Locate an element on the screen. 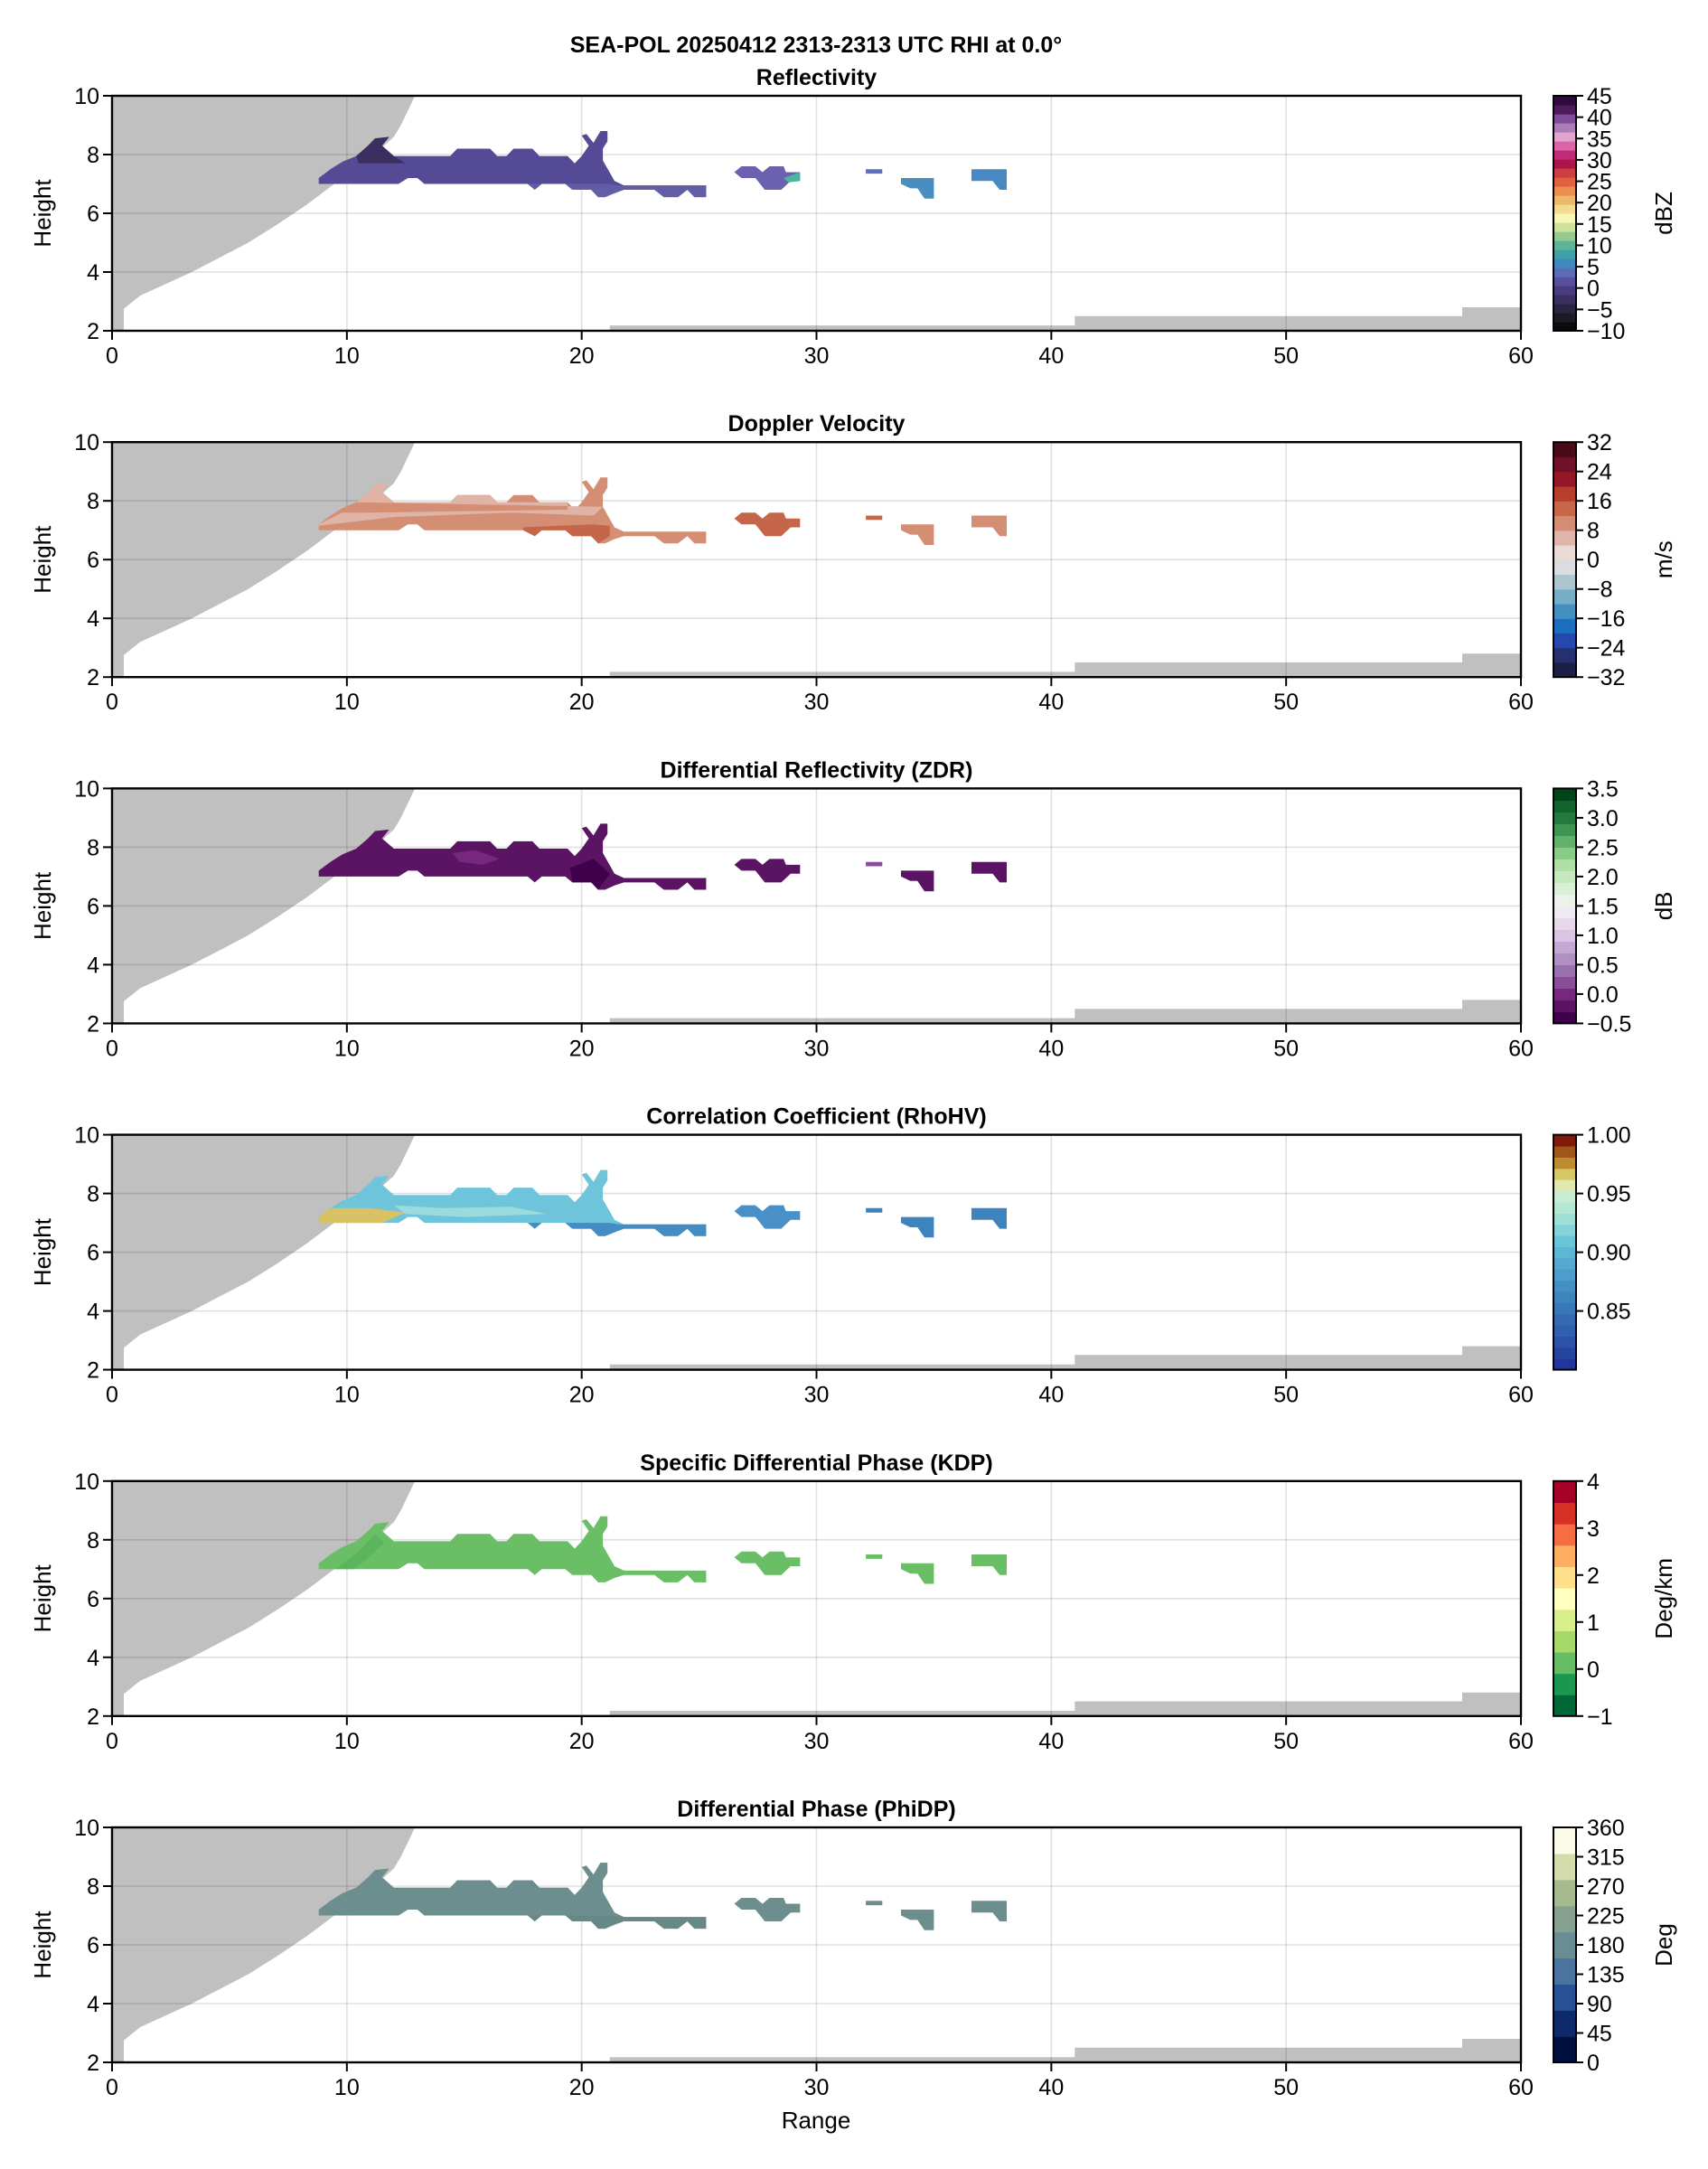  colorbar-tick-label: 0.5 is located at coordinates (1603, 966).